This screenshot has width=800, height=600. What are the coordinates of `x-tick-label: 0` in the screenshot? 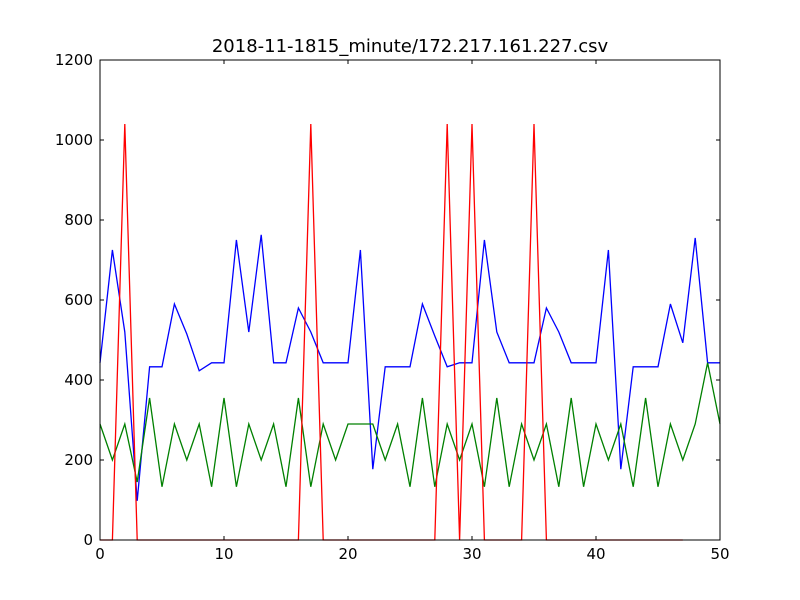 It's located at (100, 554).